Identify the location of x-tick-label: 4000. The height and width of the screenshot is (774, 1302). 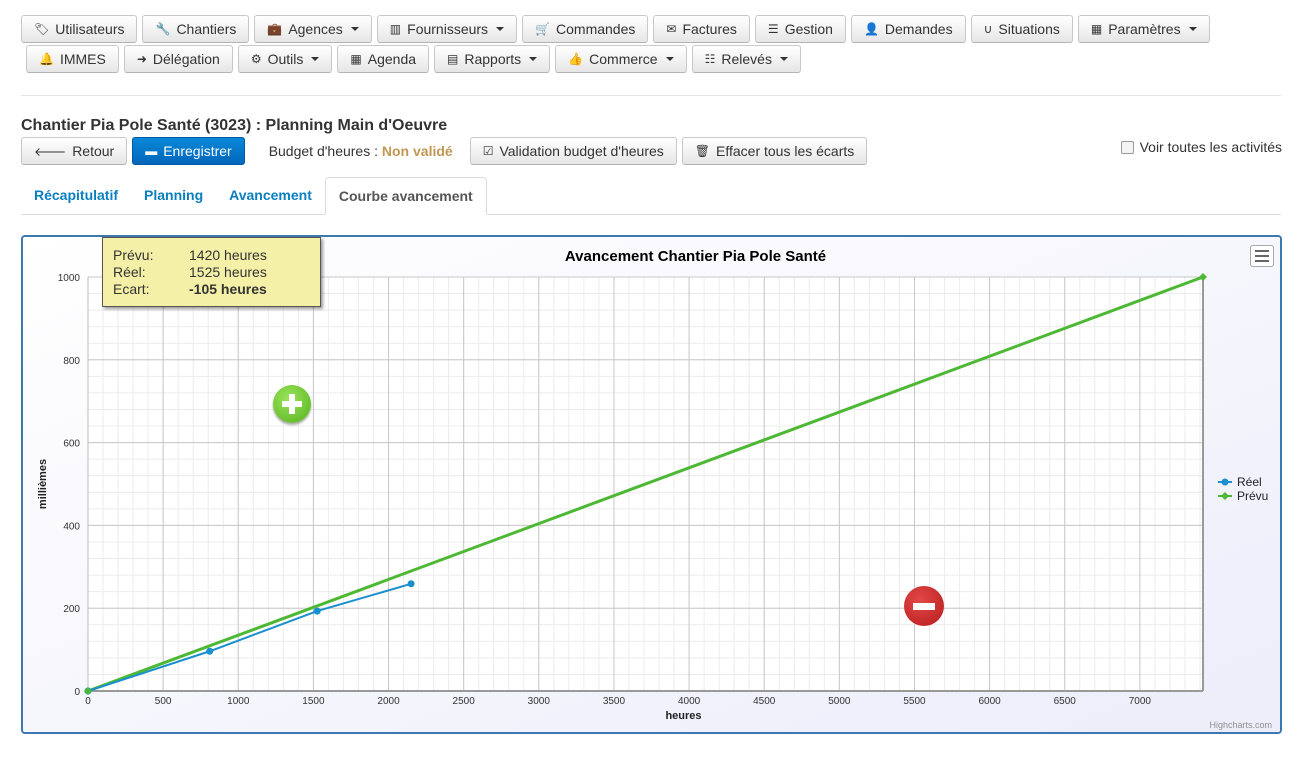
(689, 701).